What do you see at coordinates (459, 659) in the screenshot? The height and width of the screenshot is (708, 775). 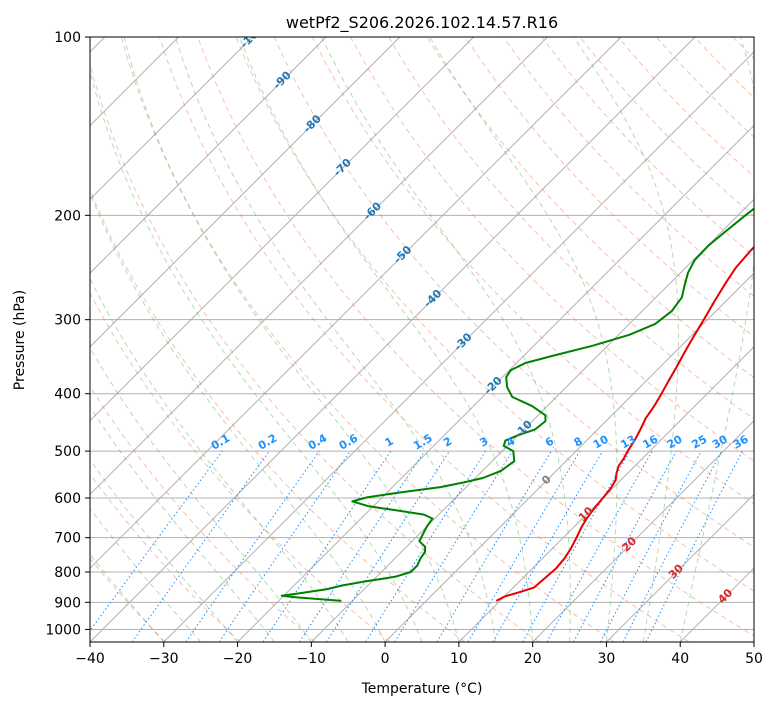 I see `x-tick-label: 10` at bounding box center [459, 659].